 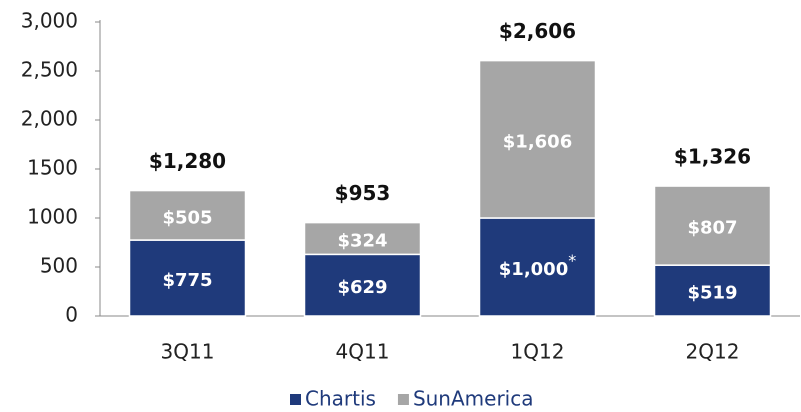 What do you see at coordinates (187, 161) in the screenshot?
I see `total-label: $1,280` at bounding box center [187, 161].